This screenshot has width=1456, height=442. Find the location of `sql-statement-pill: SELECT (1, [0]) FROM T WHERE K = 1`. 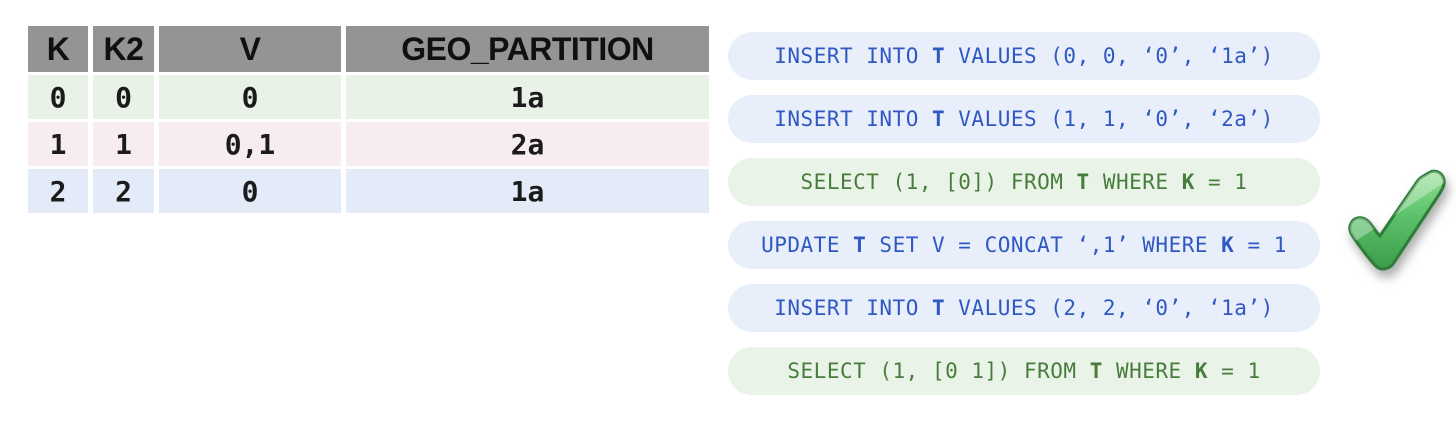

sql-statement-pill: SELECT (1, [0]) FROM T WHERE K = 1 is located at coordinates (1024, 182).